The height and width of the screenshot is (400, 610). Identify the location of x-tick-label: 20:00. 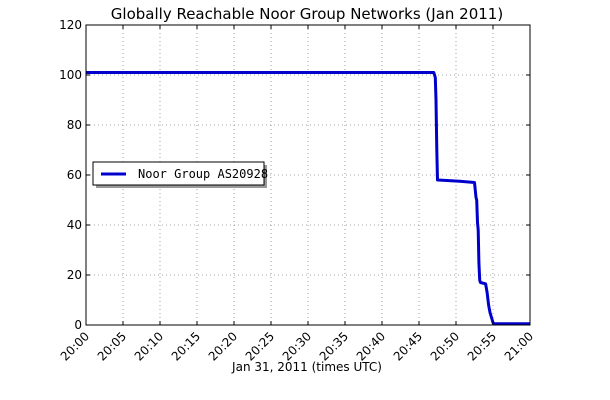
(75, 346).